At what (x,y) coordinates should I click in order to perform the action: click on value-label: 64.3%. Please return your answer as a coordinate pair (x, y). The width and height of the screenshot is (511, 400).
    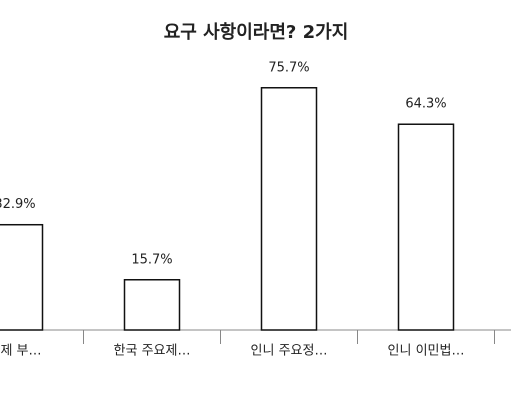
    Looking at the image, I should click on (425, 104).